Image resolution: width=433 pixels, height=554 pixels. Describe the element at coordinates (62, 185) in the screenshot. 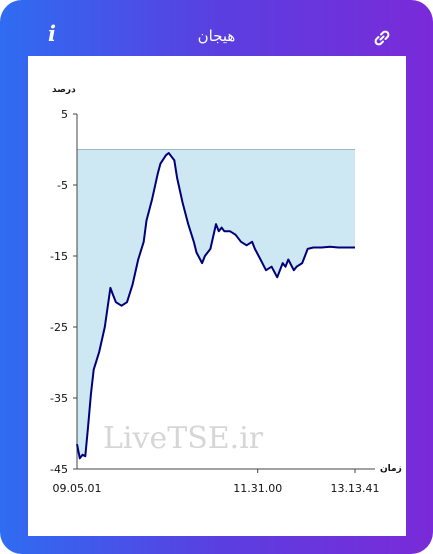

I see `y-tick-label: -5` at that location.